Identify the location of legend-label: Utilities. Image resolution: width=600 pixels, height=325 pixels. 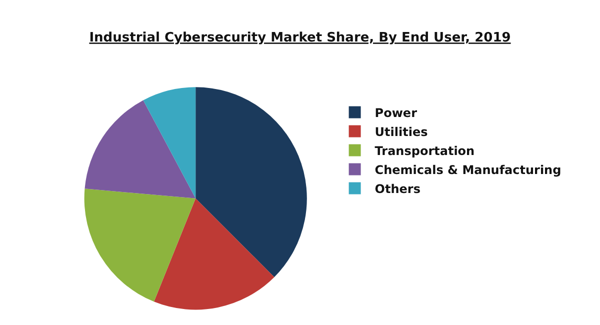
(401, 131).